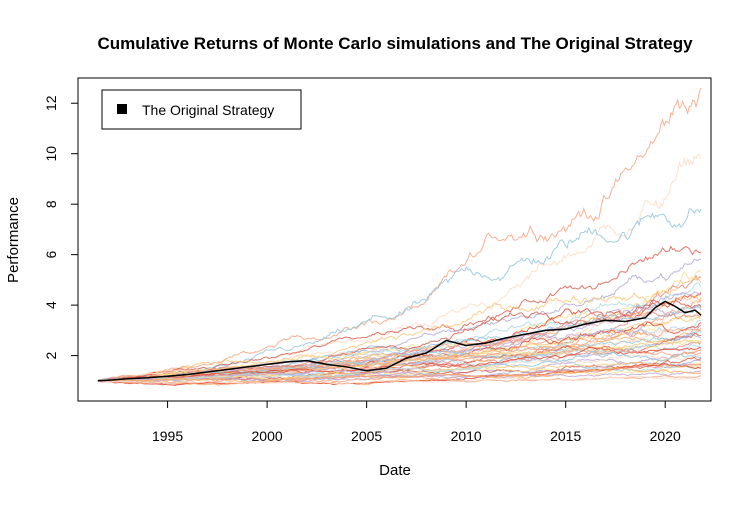  I want to click on x-axis: 1995 2000 2005 2010 2015 2020, so click(416, 422).